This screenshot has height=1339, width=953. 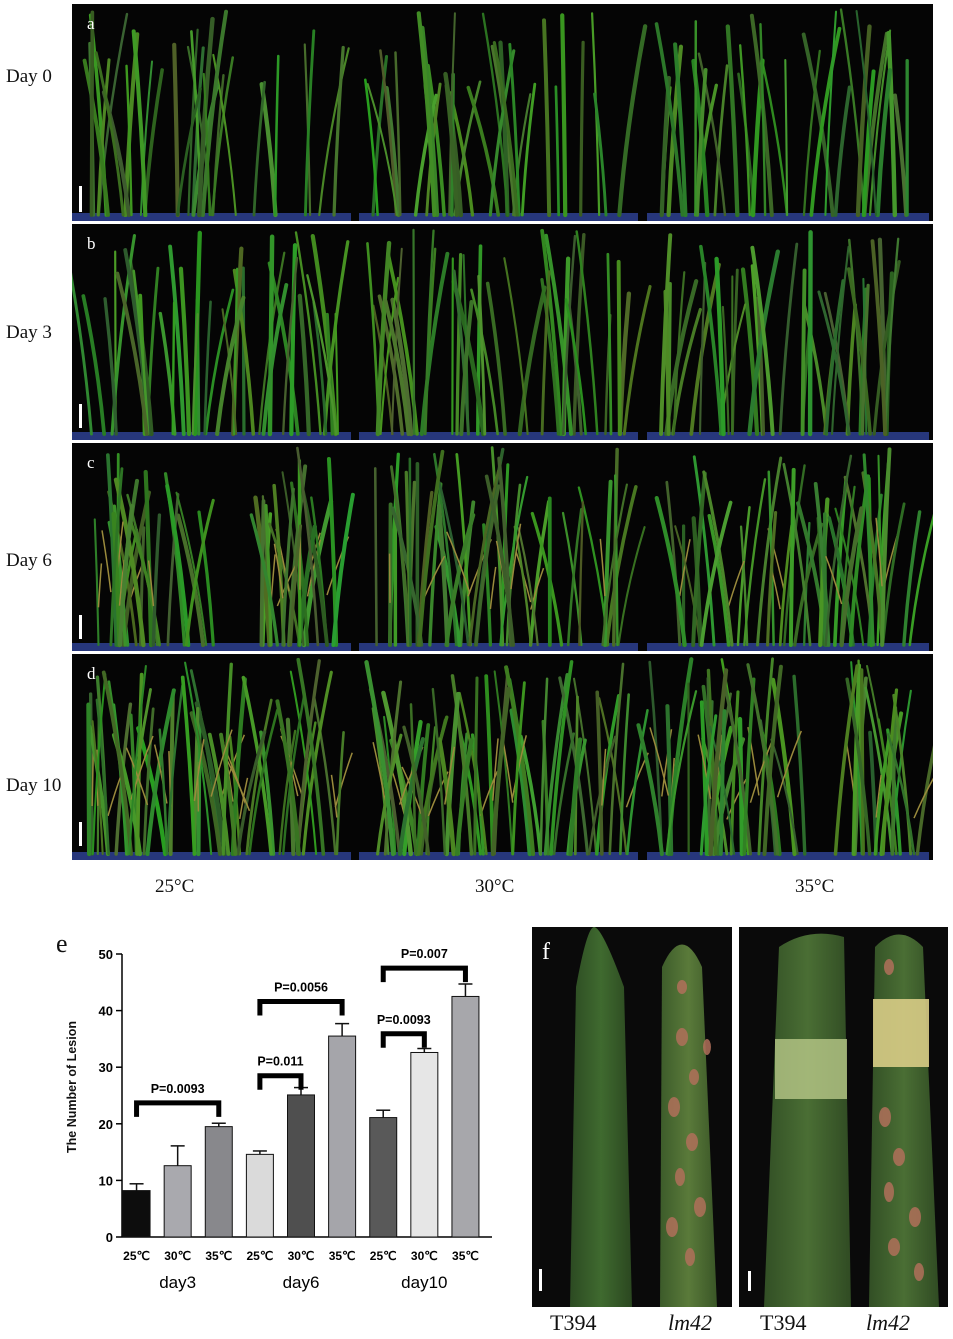 I want to click on panel-letter-e: e, so click(x=62, y=943).